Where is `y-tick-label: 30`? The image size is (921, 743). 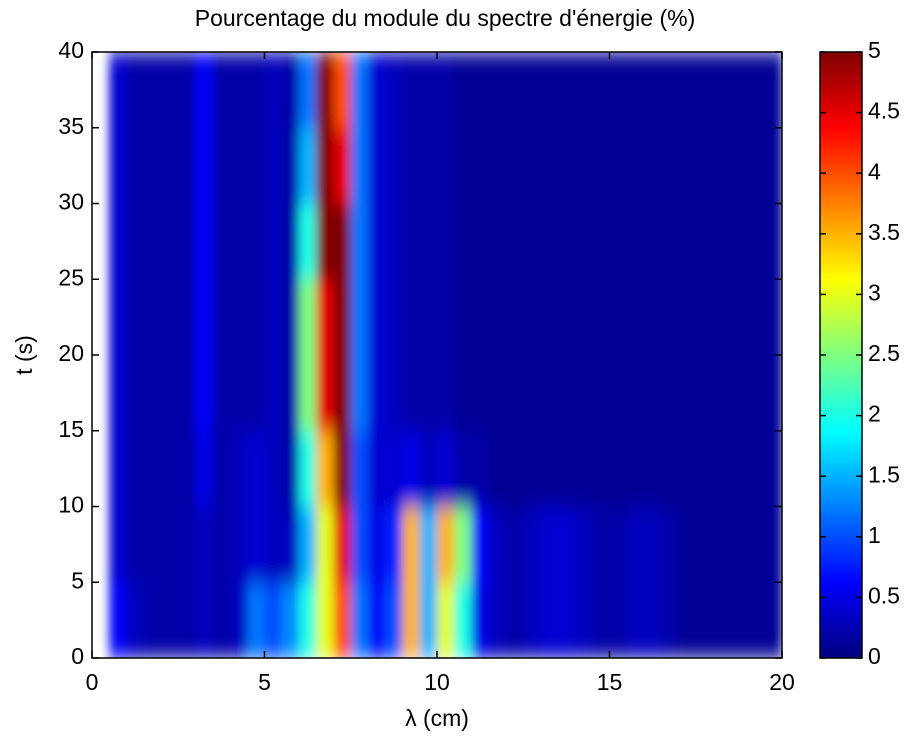 y-tick-label: 30 is located at coordinates (71, 202).